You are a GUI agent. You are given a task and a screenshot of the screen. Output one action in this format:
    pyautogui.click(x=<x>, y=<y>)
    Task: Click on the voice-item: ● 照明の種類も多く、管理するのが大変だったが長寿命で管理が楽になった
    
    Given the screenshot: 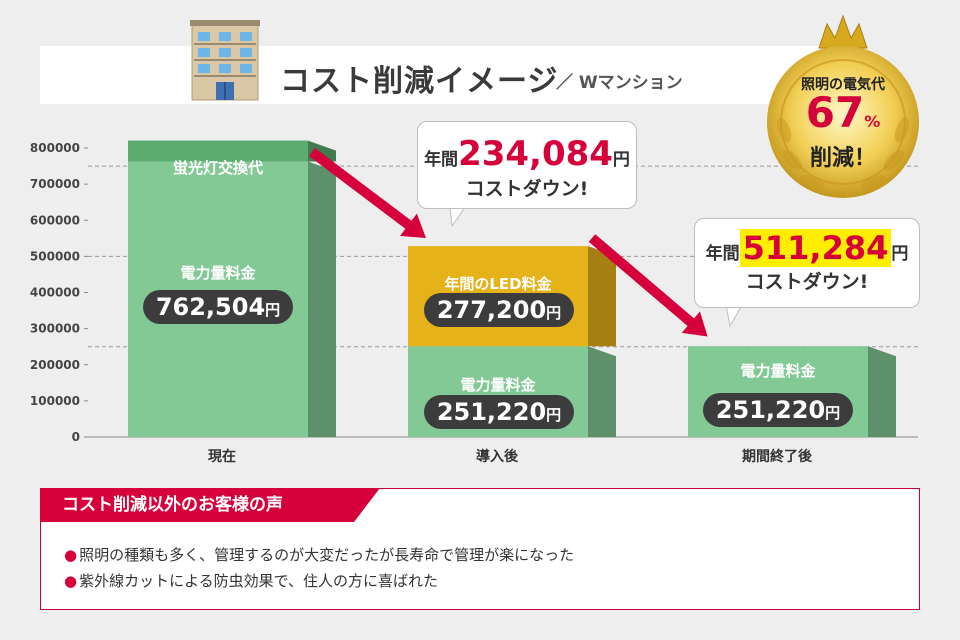 What is the action you would take?
    pyautogui.click(x=319, y=554)
    